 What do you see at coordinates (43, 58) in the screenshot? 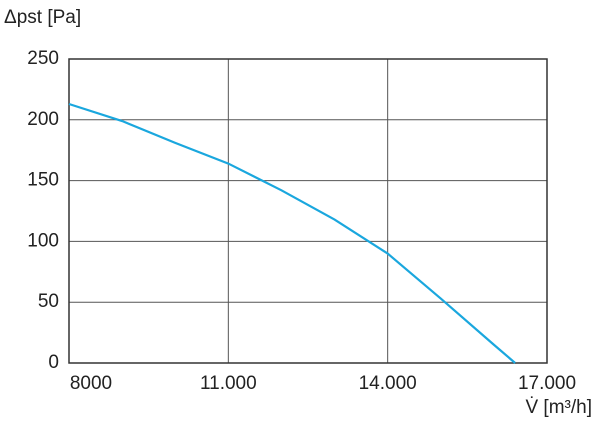
I see `y-tick-label: 250` at bounding box center [43, 58].